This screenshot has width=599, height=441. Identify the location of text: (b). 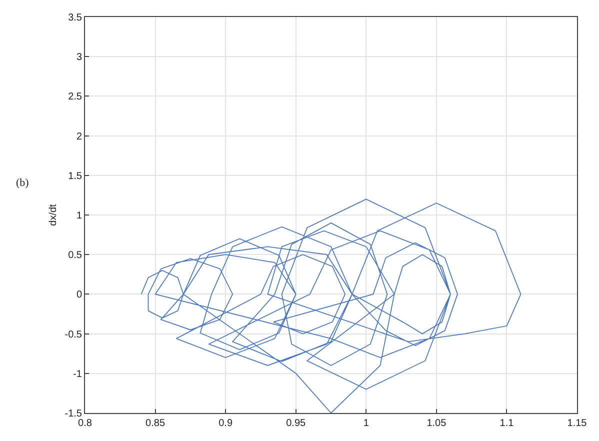
(23, 183).